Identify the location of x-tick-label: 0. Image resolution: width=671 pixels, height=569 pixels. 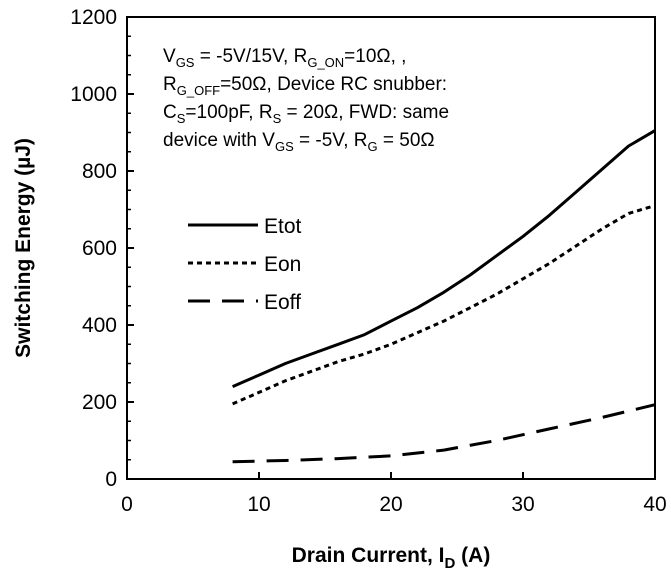
(127, 504).